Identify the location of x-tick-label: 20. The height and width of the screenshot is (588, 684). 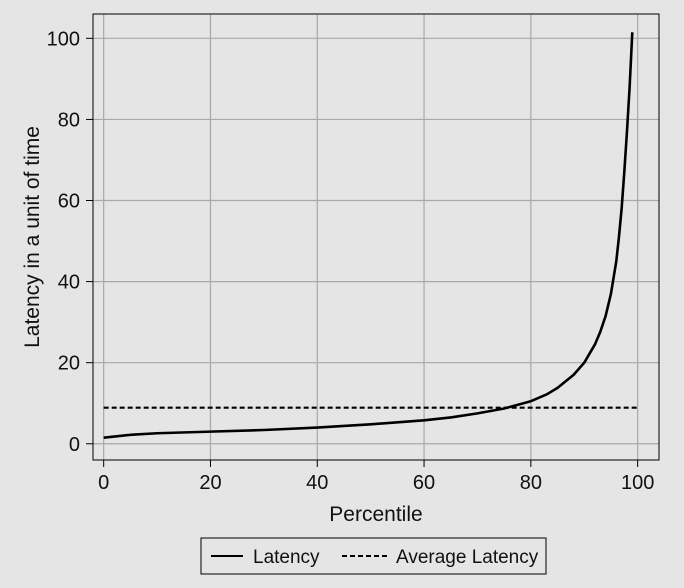
(210, 483).